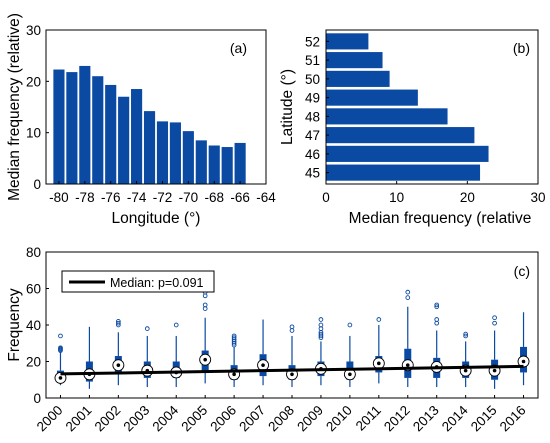 This screenshot has width=550, height=443. What do you see at coordinates (368, 418) in the screenshot?
I see `panel-c-xtick-label: 2011` at bounding box center [368, 418].